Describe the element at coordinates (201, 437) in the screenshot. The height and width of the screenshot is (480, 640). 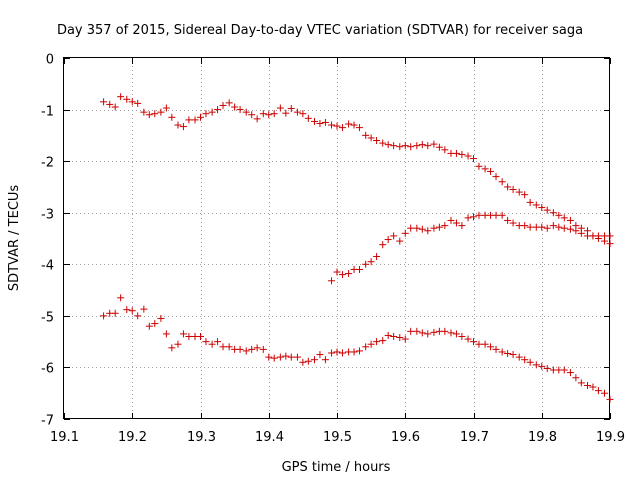
I see `x-tick-label: 19.3` at that location.